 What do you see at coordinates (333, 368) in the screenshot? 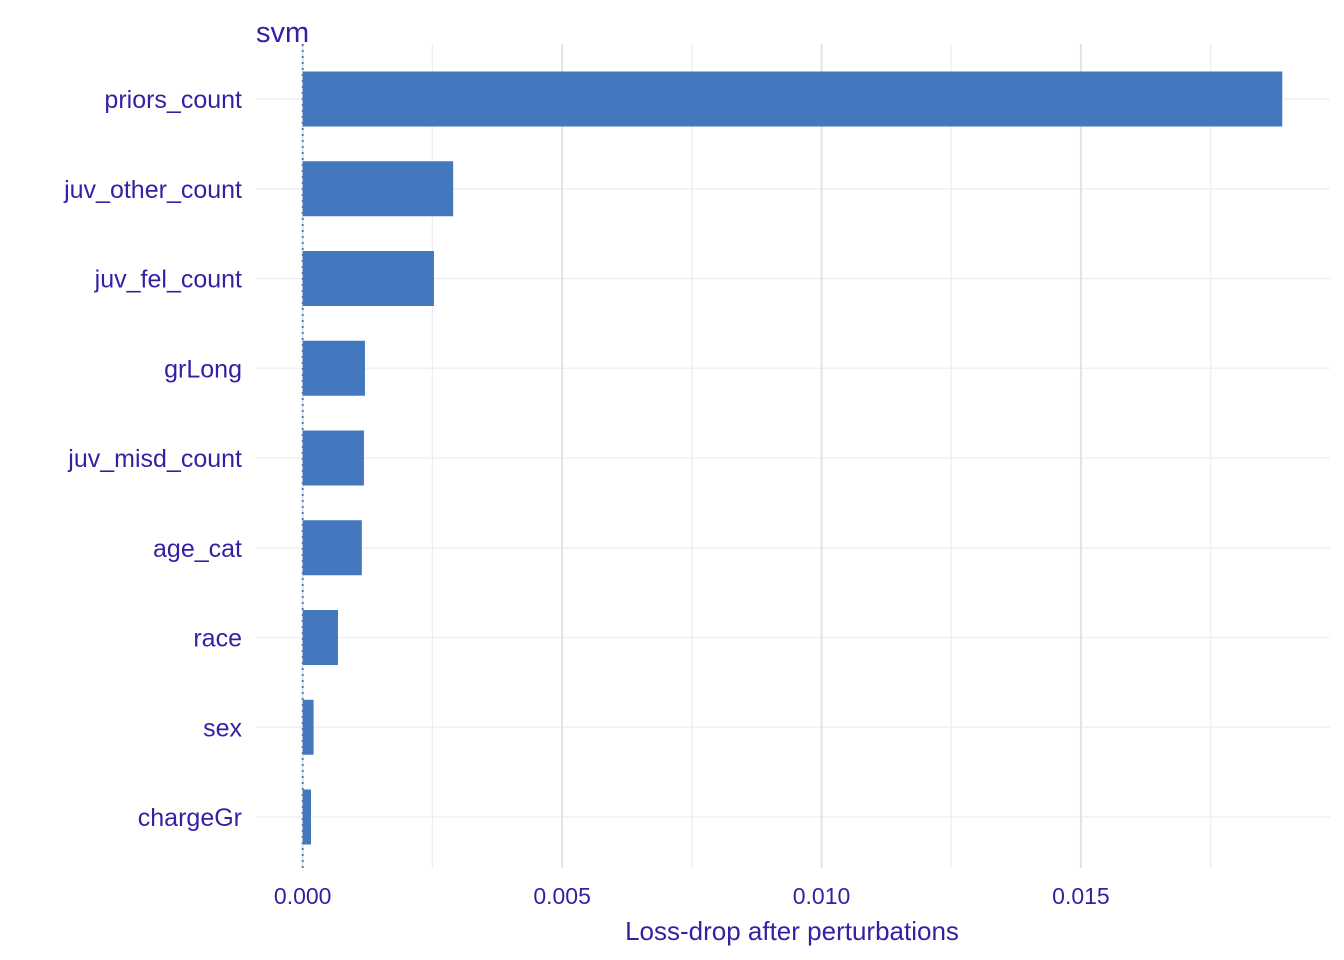
I see `bar-grLong` at bounding box center [333, 368].